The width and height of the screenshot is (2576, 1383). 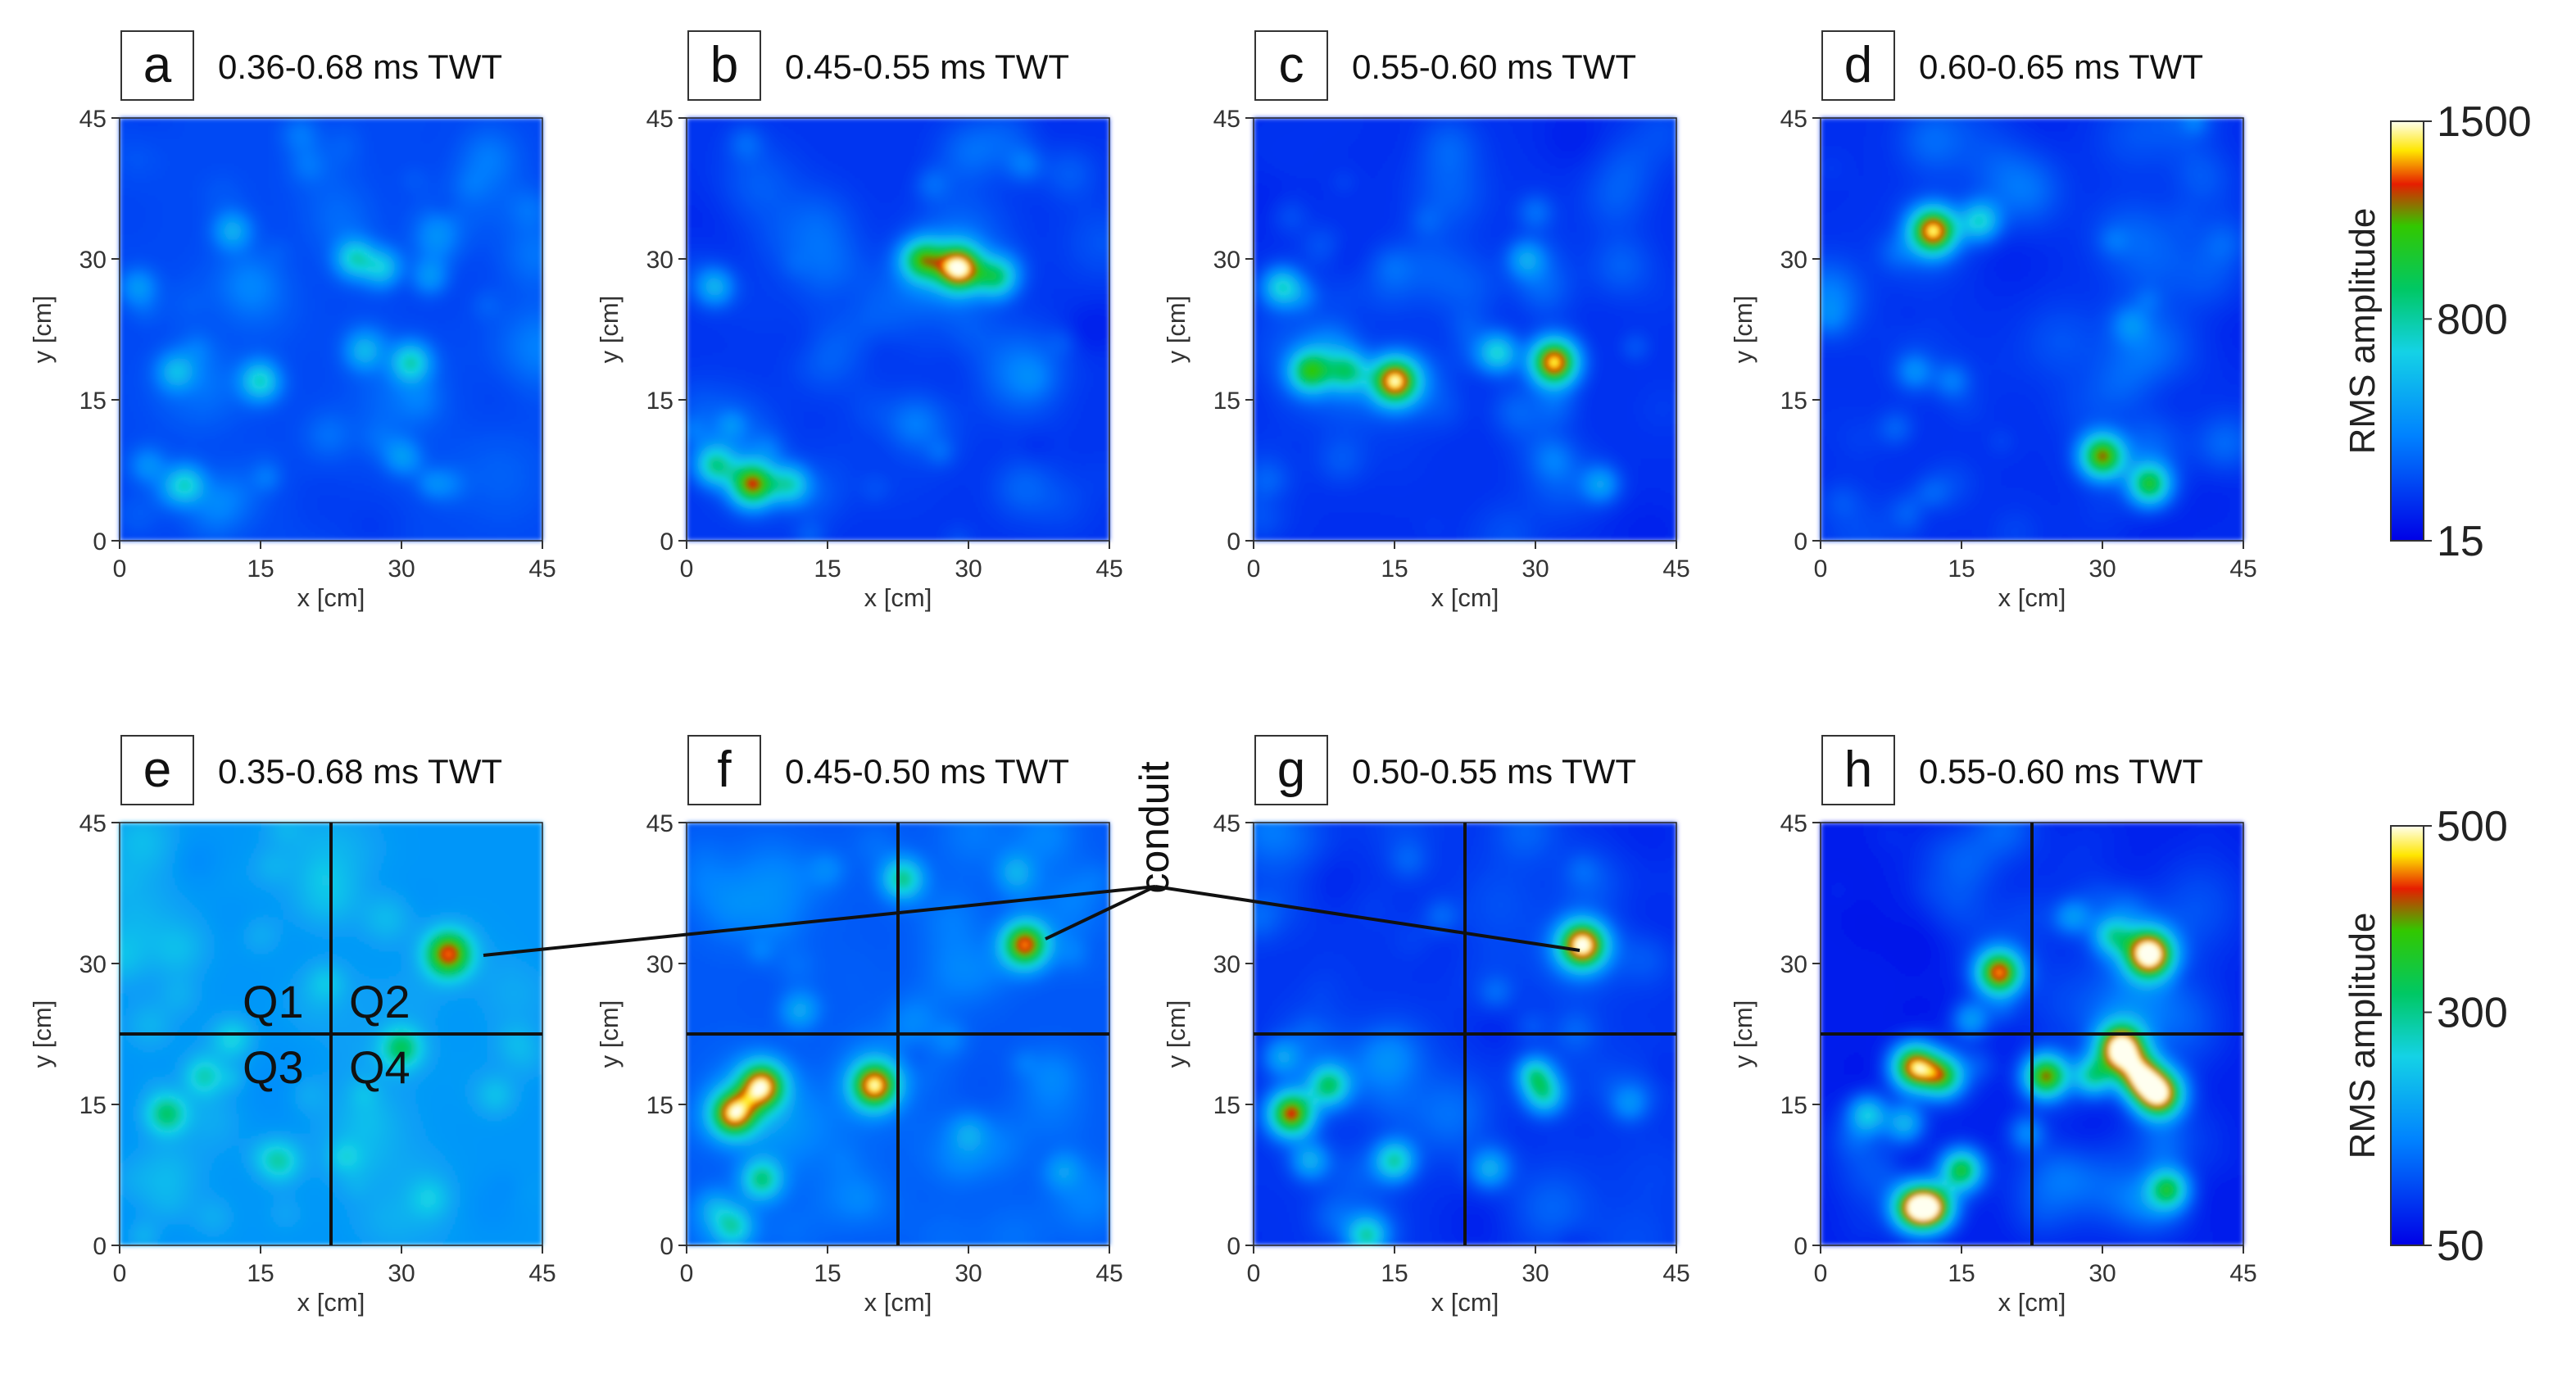 I want to click on y-axis-label-d: y [cm], so click(x=1743, y=330).